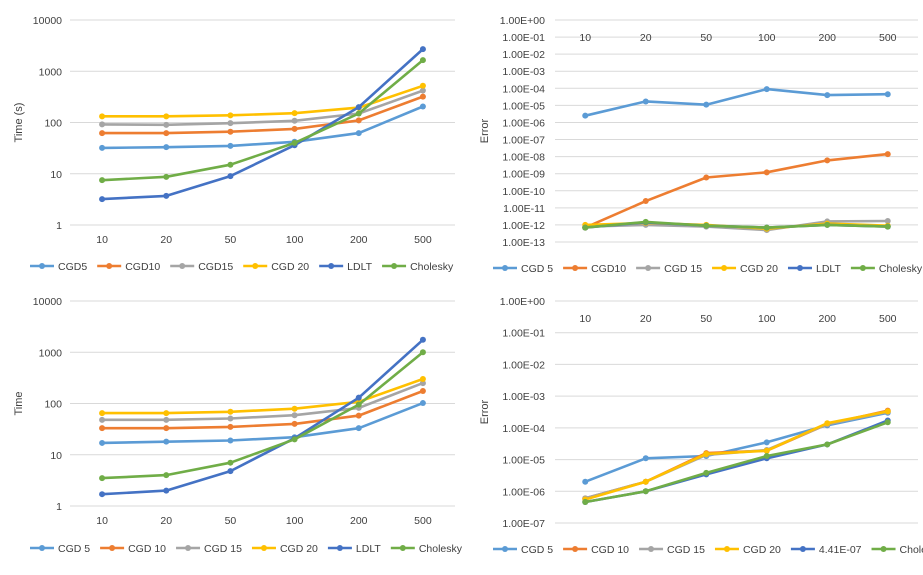 This screenshot has width=923, height=575. What do you see at coordinates (523, 123) in the screenshot?
I see `y-tick-label: 1.00E-06` at bounding box center [523, 123].